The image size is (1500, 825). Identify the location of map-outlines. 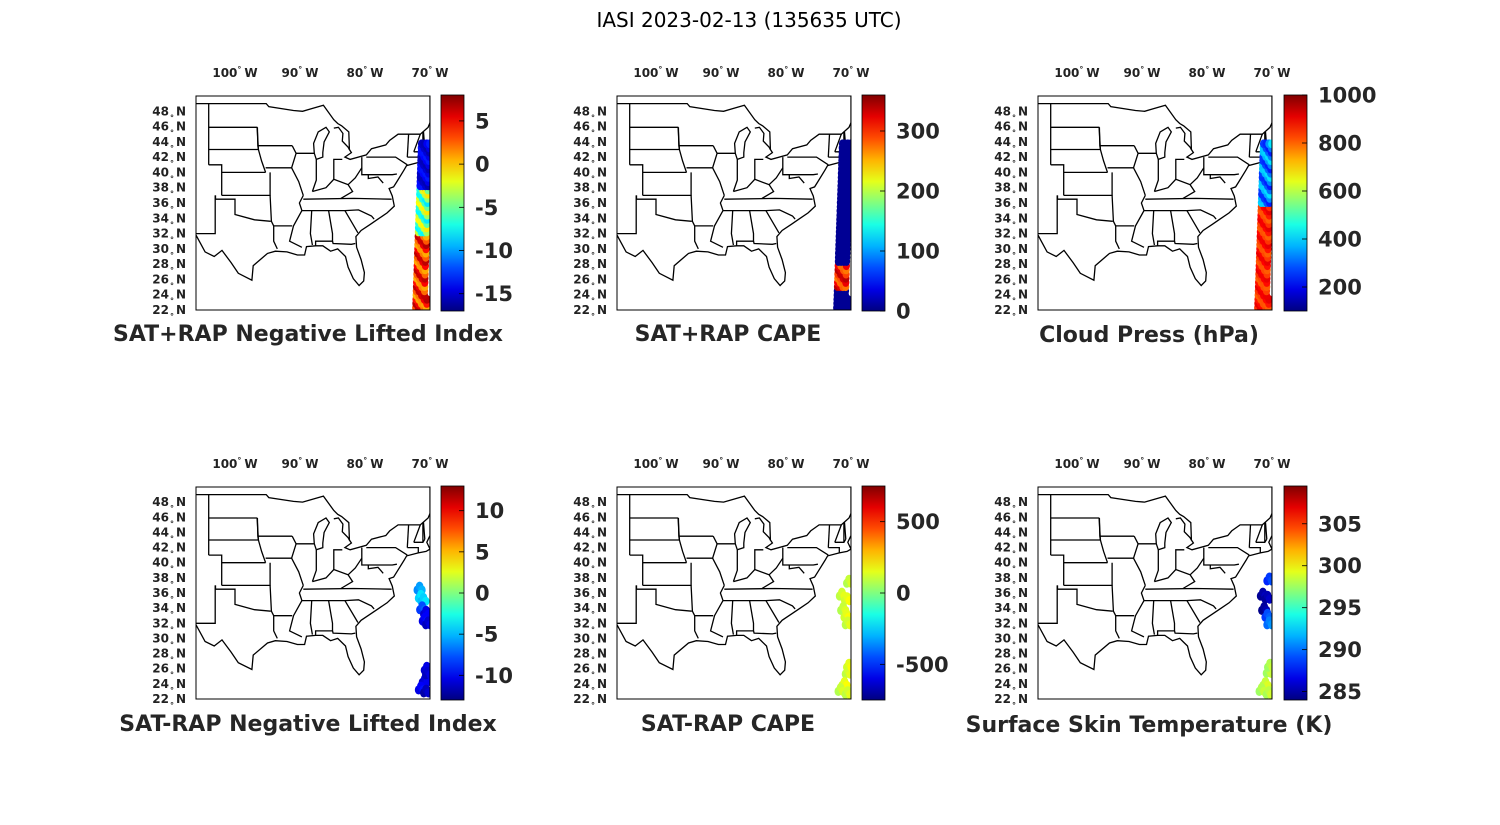
(734, 581).